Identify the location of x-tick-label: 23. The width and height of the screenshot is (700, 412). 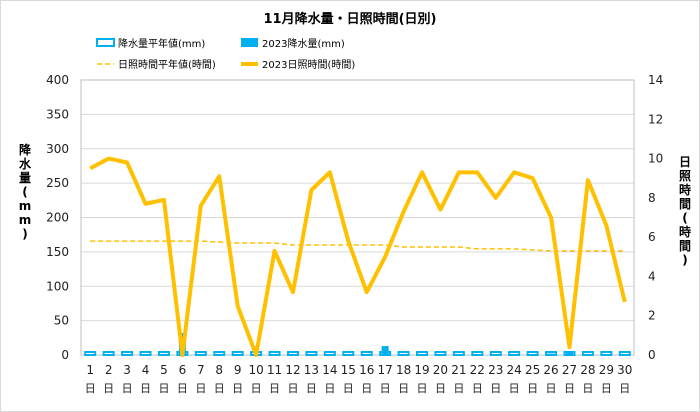
(495, 370).